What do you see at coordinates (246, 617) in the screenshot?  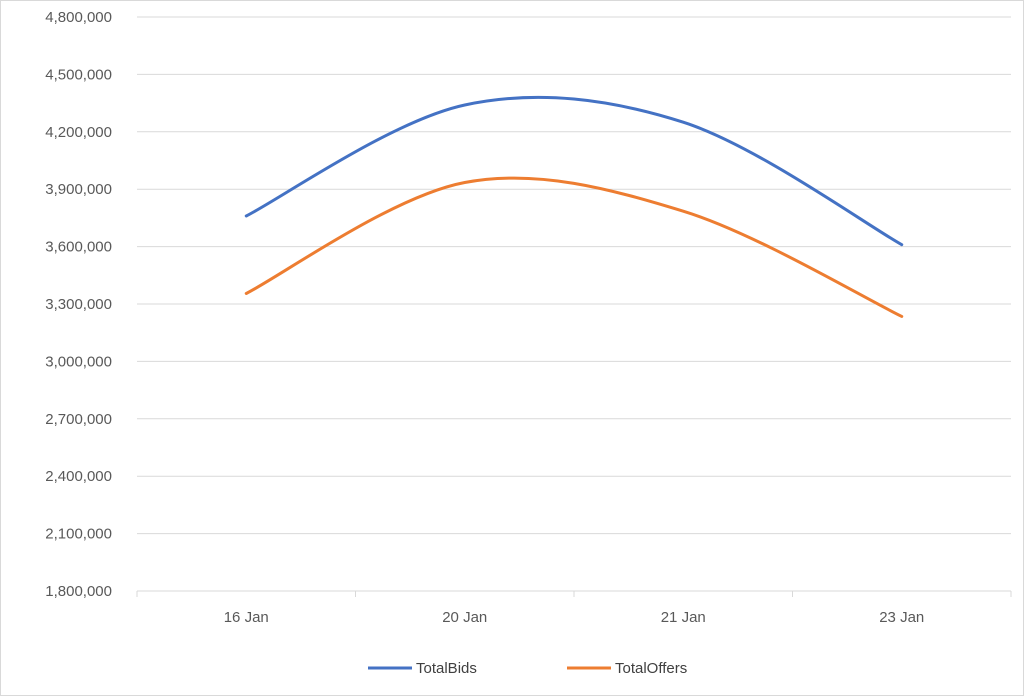 I see `x-tick-label: 16 Jan` at bounding box center [246, 617].